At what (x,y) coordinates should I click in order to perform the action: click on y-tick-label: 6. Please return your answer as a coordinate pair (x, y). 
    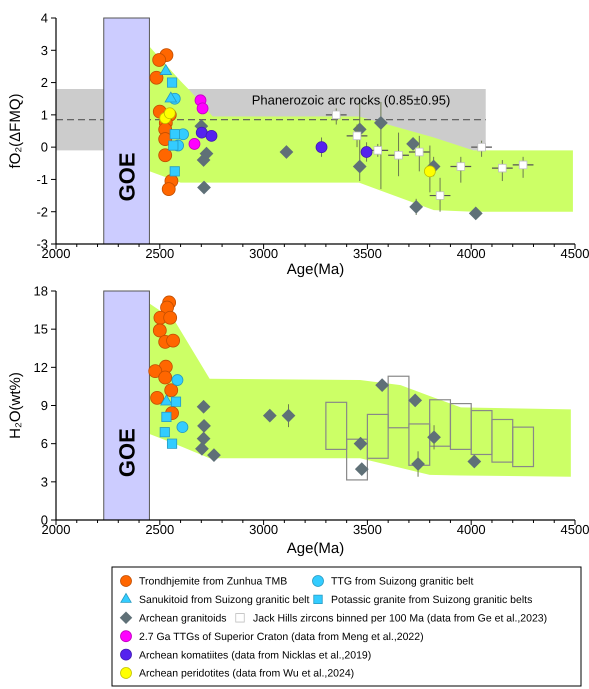
    Looking at the image, I should click on (44, 444).